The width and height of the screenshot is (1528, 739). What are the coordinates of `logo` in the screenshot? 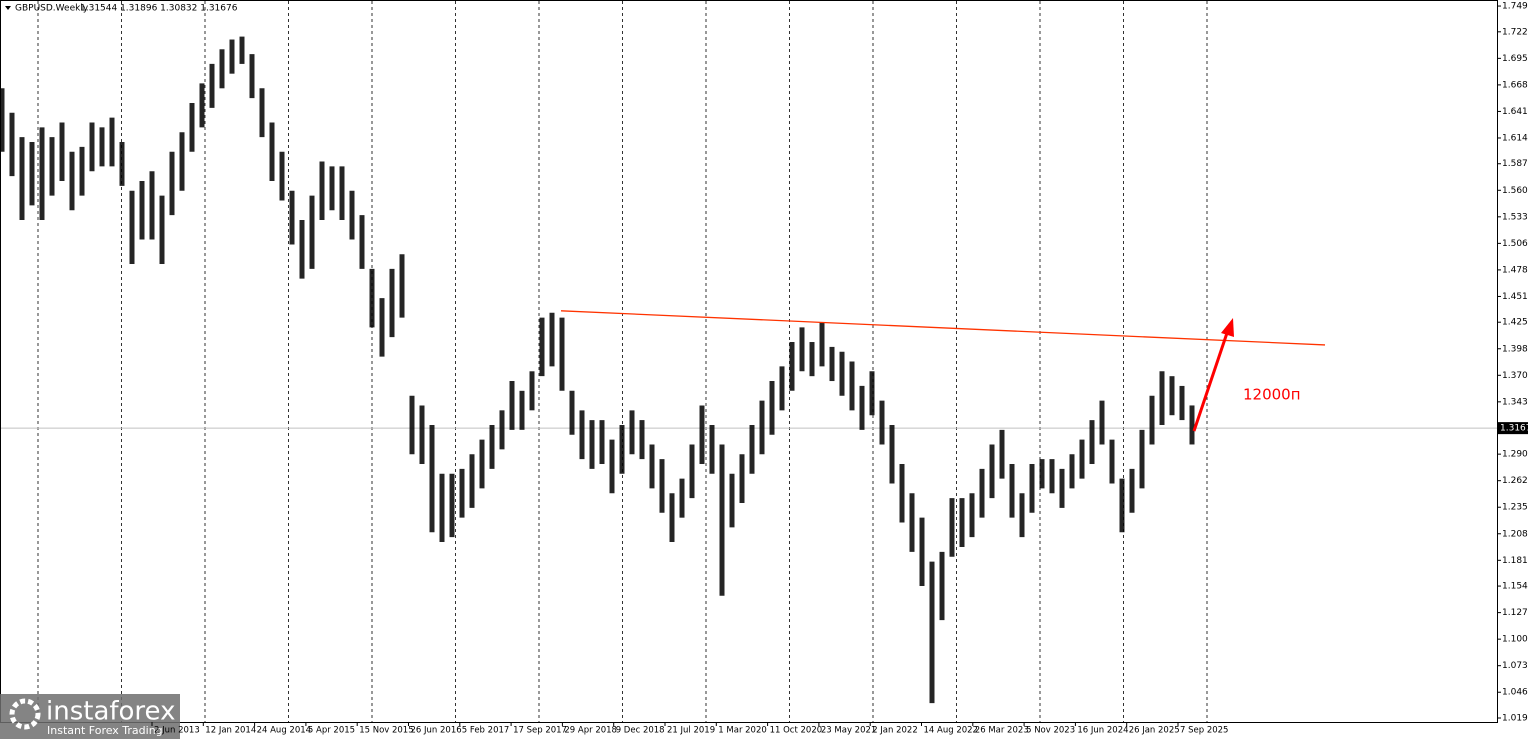 It's located at (25, 714).